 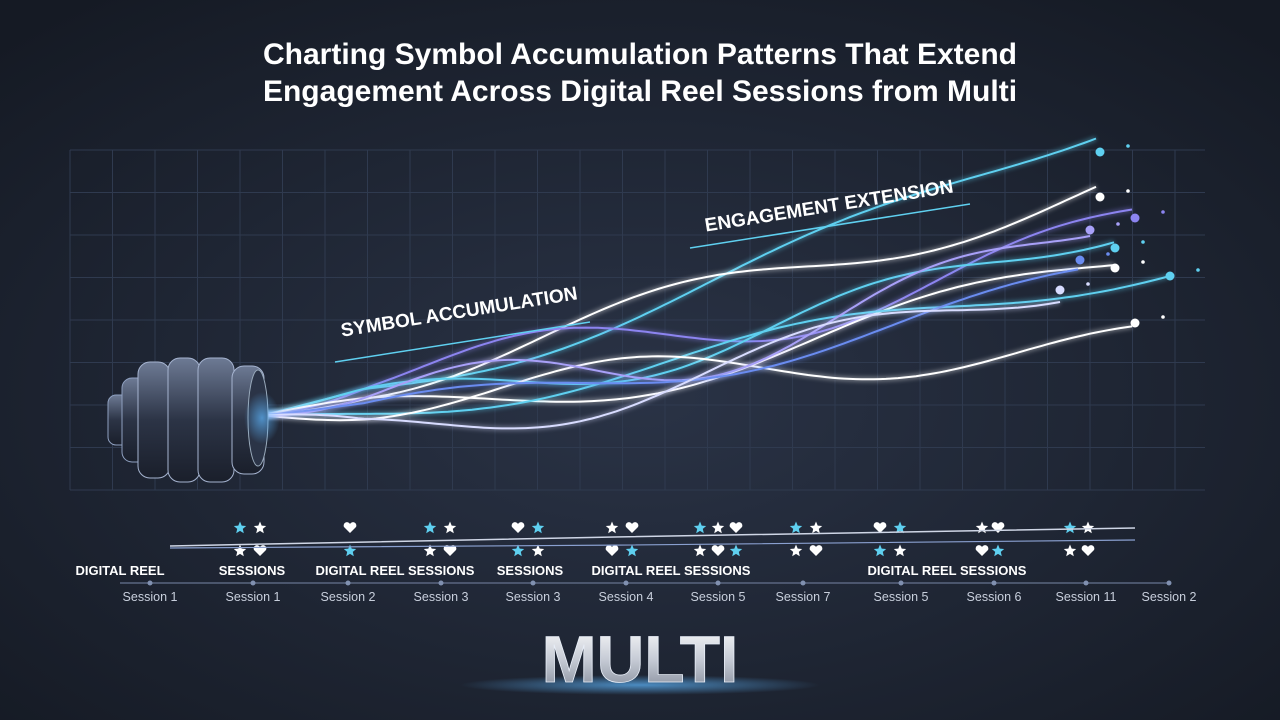 What do you see at coordinates (441, 597) in the screenshot?
I see `session-label: Session 3` at bounding box center [441, 597].